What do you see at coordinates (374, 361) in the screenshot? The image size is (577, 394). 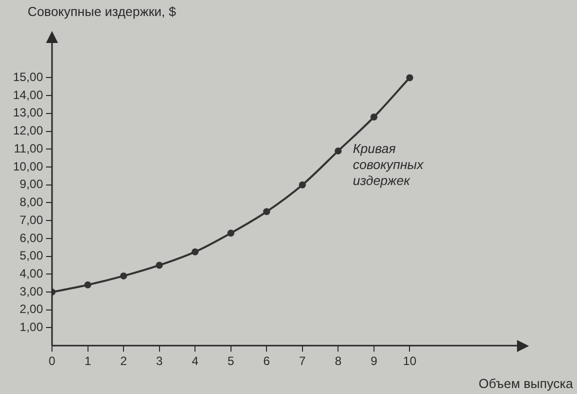 I see `x-tick-label: 9` at bounding box center [374, 361].